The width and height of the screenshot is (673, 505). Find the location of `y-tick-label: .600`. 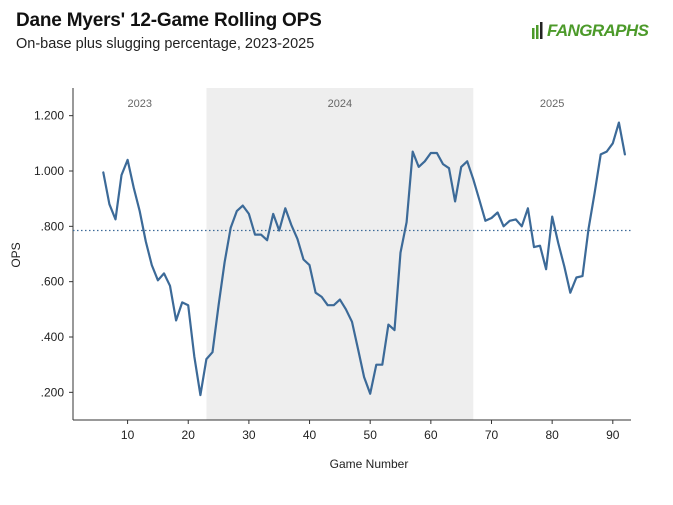

y-tick-label: .600 is located at coordinates (53, 282).